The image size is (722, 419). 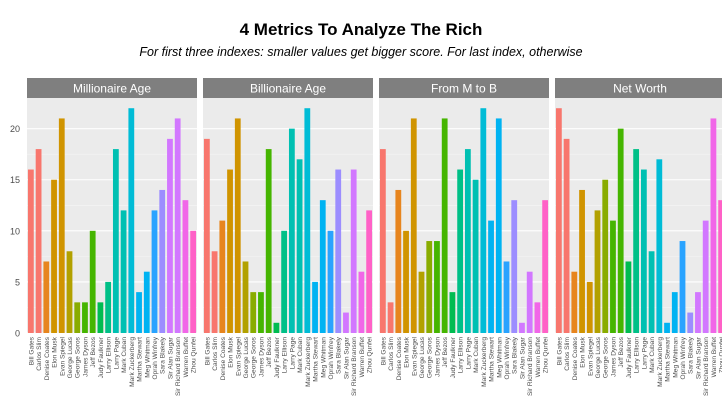 What do you see at coordinates (453, 357) in the screenshot?
I see `x-tick-label: Judy Faulkner` at bounding box center [453, 357].